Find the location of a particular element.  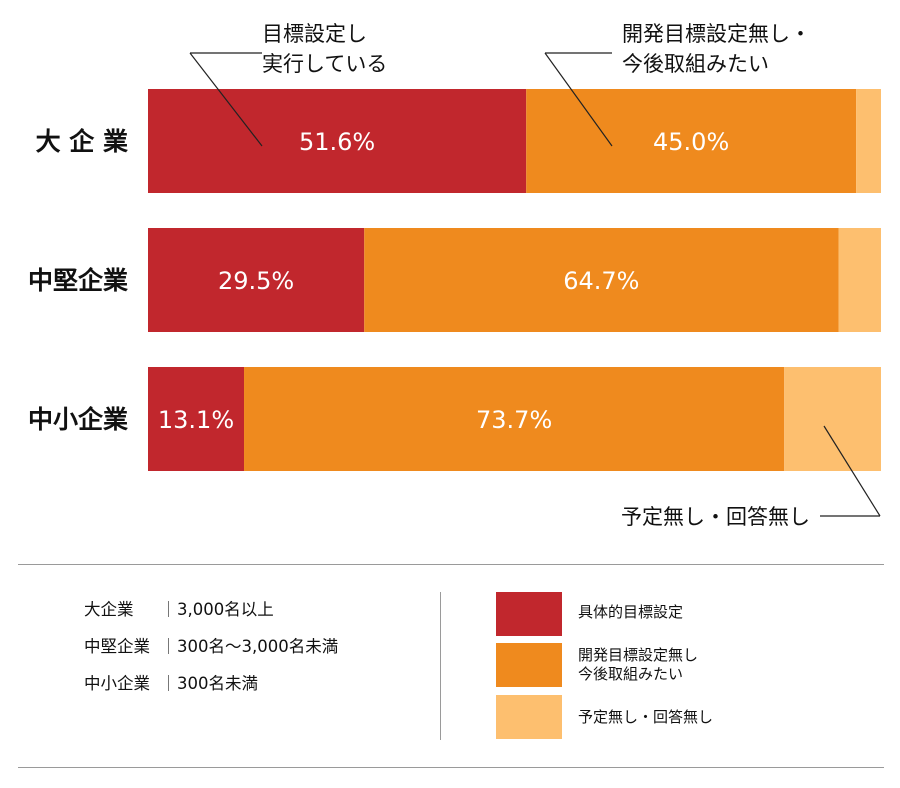

data-label: 45.0% is located at coordinates (691, 142).